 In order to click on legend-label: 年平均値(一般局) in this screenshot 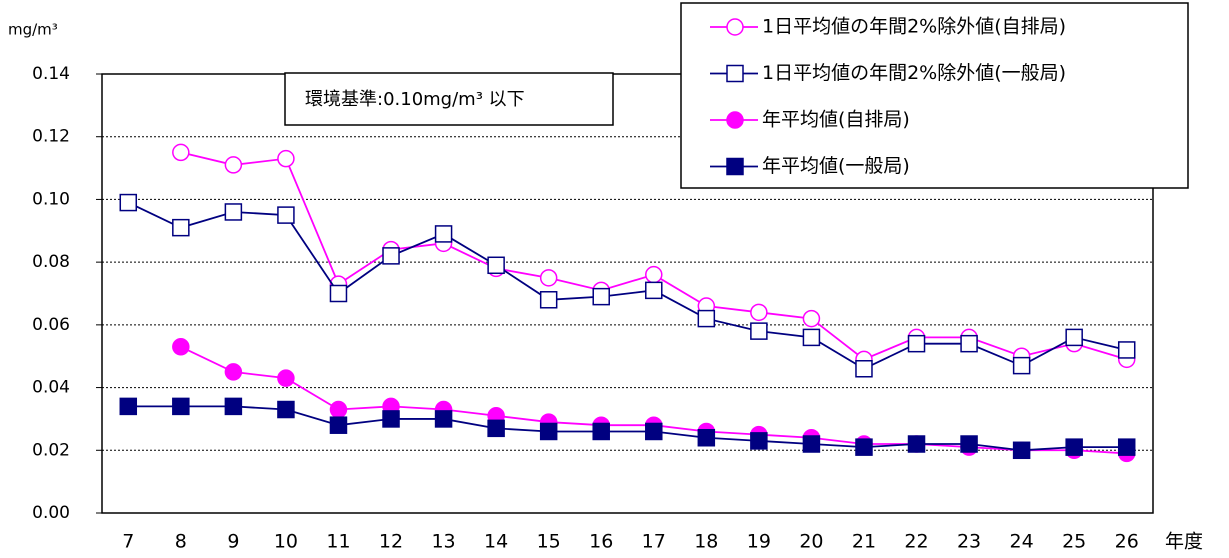, I will do `click(836, 166)`.